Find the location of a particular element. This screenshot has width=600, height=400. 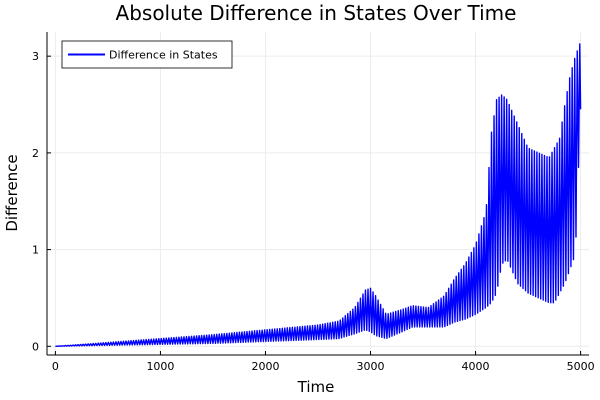

y-tick-label: 2 is located at coordinates (35, 153).